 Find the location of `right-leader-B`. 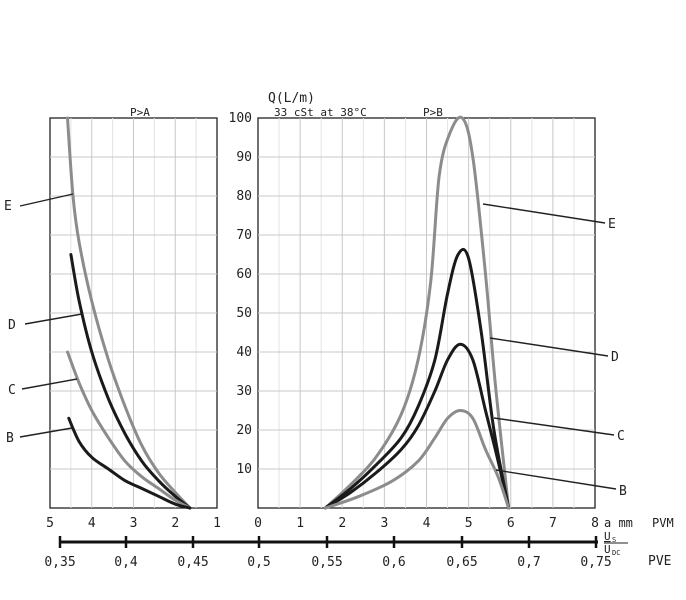

right-leader-B is located at coordinates (556, 479).